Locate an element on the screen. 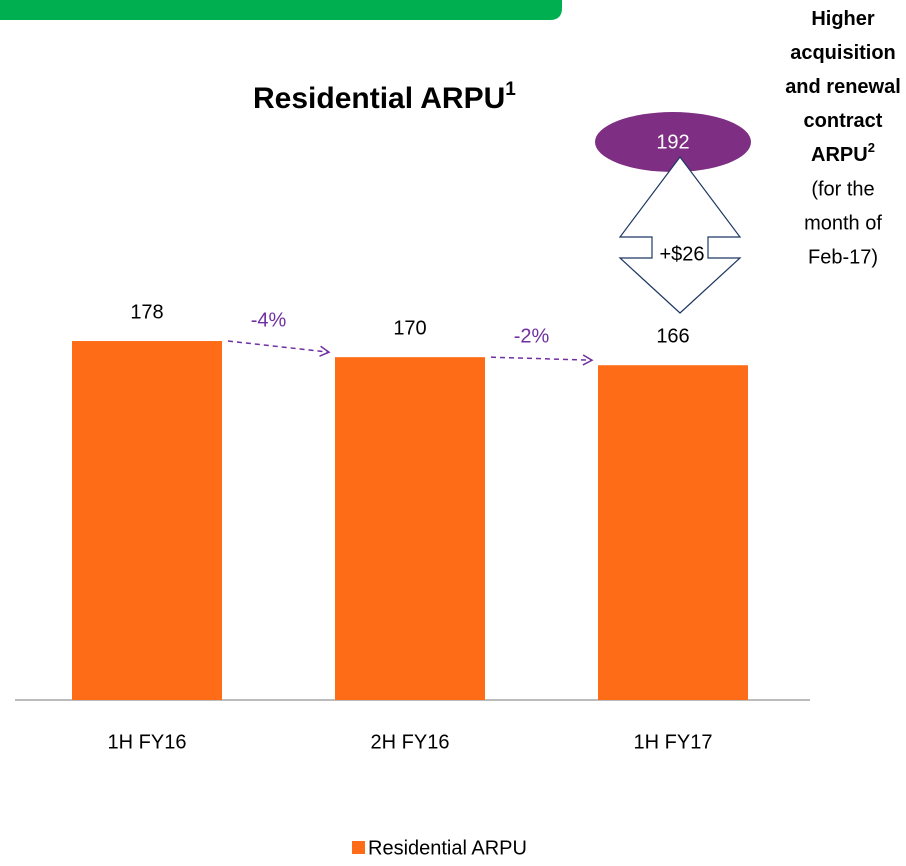 This screenshot has width=906, height=866. data-label: 178 is located at coordinates (146, 312).